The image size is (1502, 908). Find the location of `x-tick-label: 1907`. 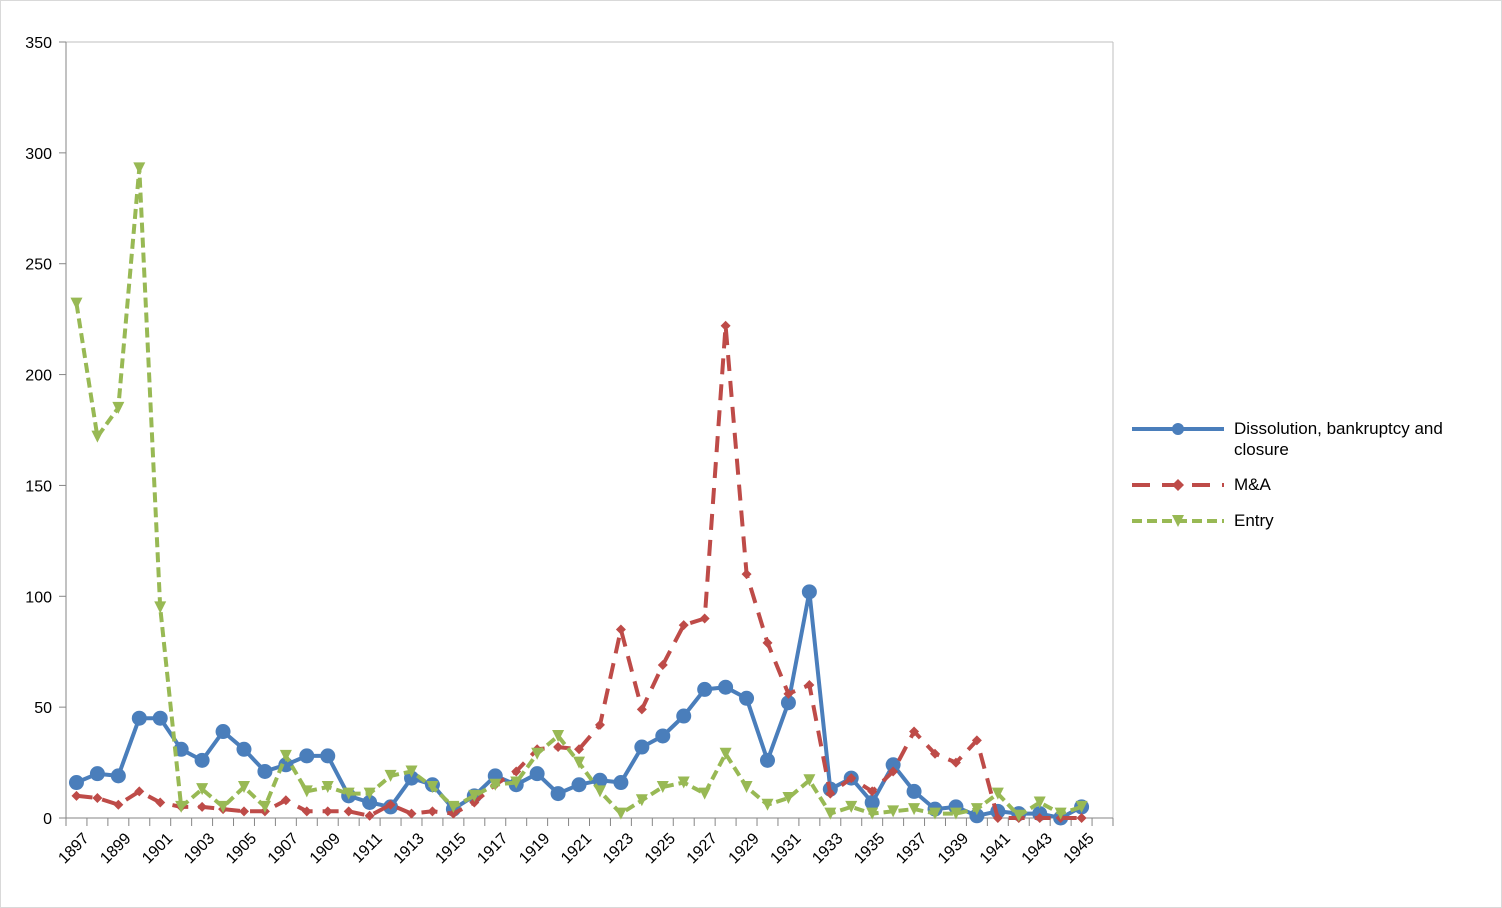

x-tick-label: 1907 is located at coordinates (283, 848).